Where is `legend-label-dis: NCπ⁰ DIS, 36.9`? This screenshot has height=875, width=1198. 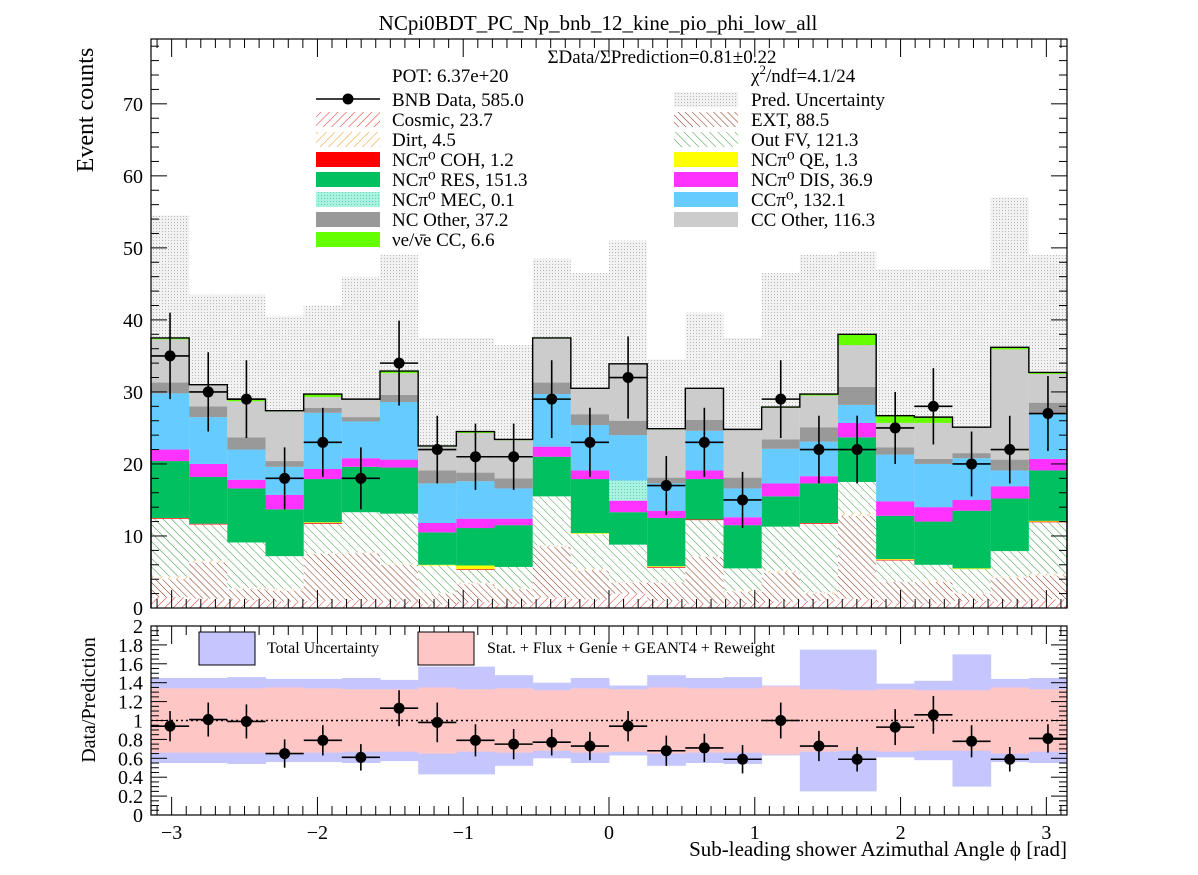
legend-label-dis: NCπ⁰ DIS, 36.9 is located at coordinates (812, 180).